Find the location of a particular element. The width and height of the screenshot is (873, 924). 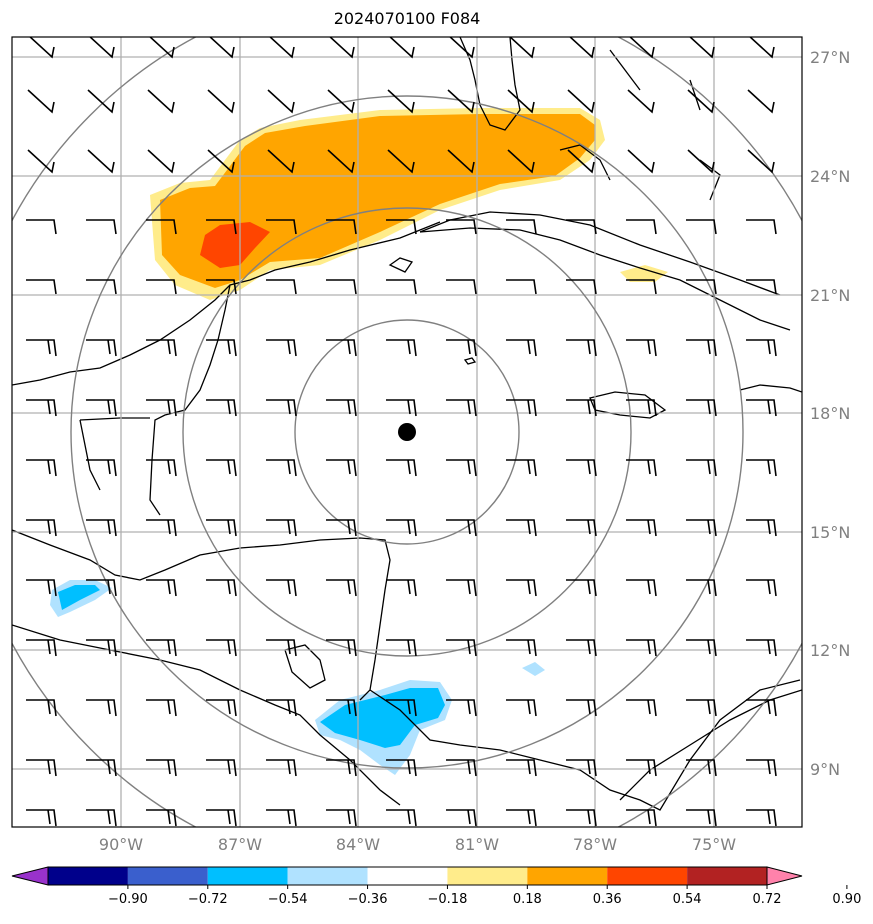

lon-label: 90°W is located at coordinates (121, 844).